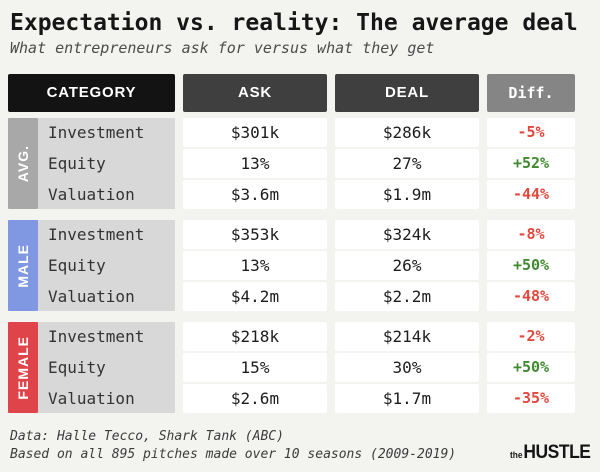 This screenshot has width=600, height=472. I want to click on deal-value: $1.9m, so click(407, 194).